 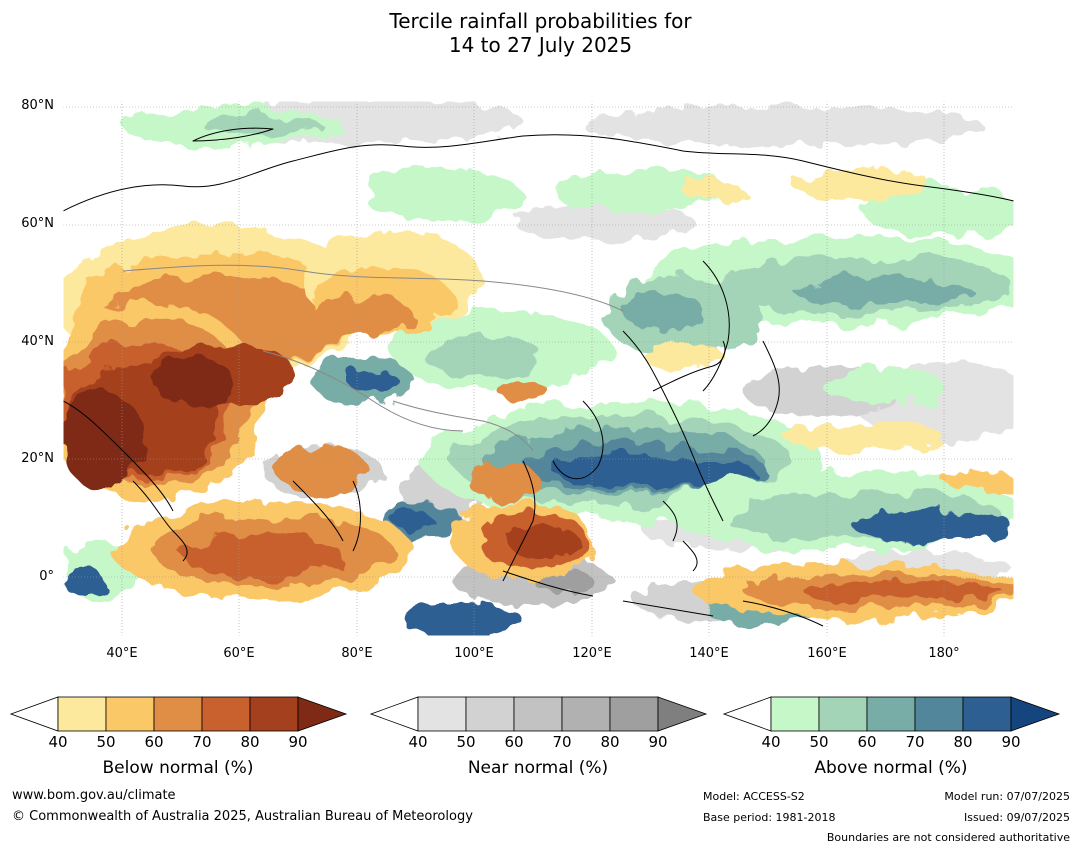 I want to click on colorbar-below-normal, so click(x=179, y=714).